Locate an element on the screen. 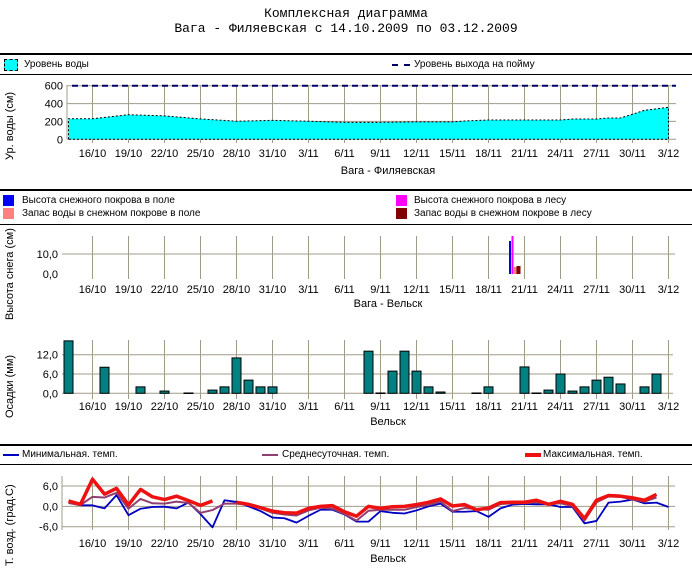  x-tick-label: 28/10 is located at coordinates (237, 544).